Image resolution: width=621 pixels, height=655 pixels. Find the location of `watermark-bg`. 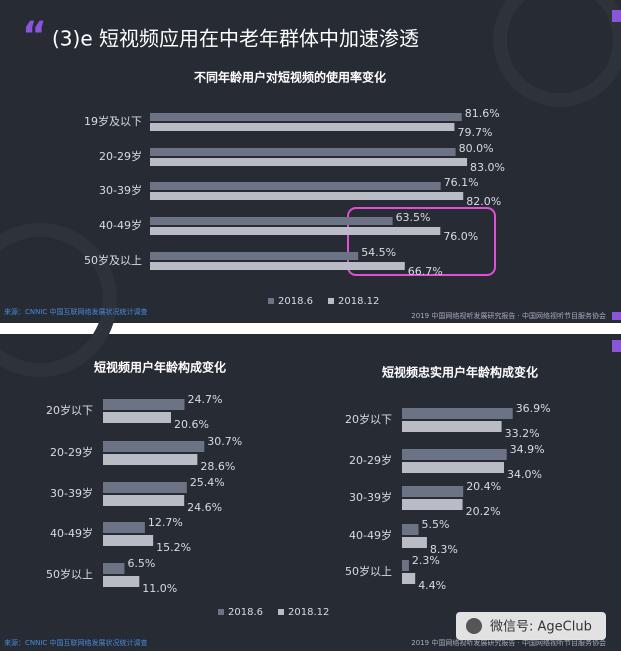

watermark-bg is located at coordinates (531, 626).